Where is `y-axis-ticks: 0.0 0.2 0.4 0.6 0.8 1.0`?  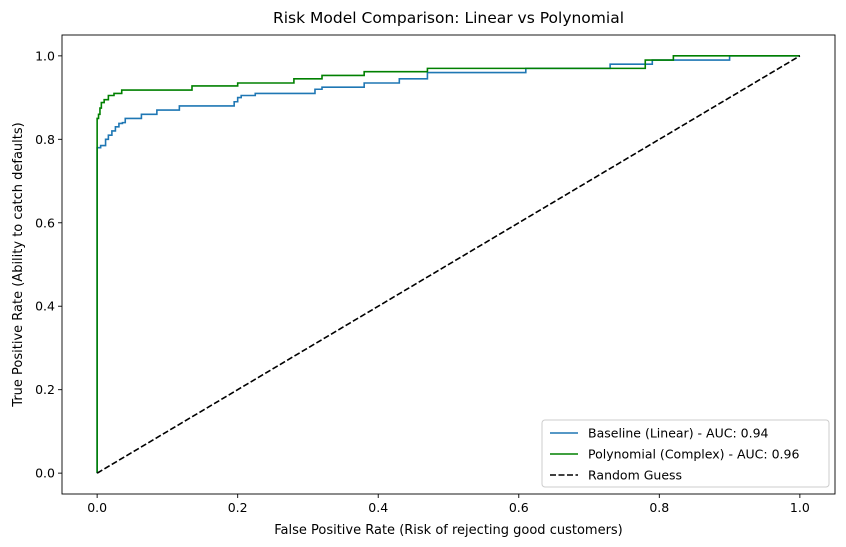
y-axis-ticks: 0.0 0.2 0.4 0.6 0.8 1.0 is located at coordinates (48, 264).